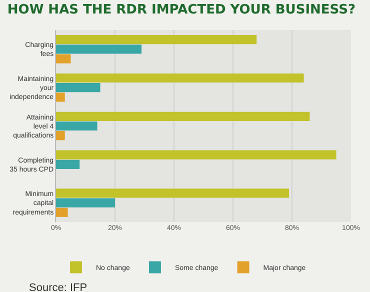  What do you see at coordinates (181, 10) in the screenshot?
I see `chart-title: HOW HAS THE RDR IMPACTED YOUR BUSINESS?` at bounding box center [181, 10].